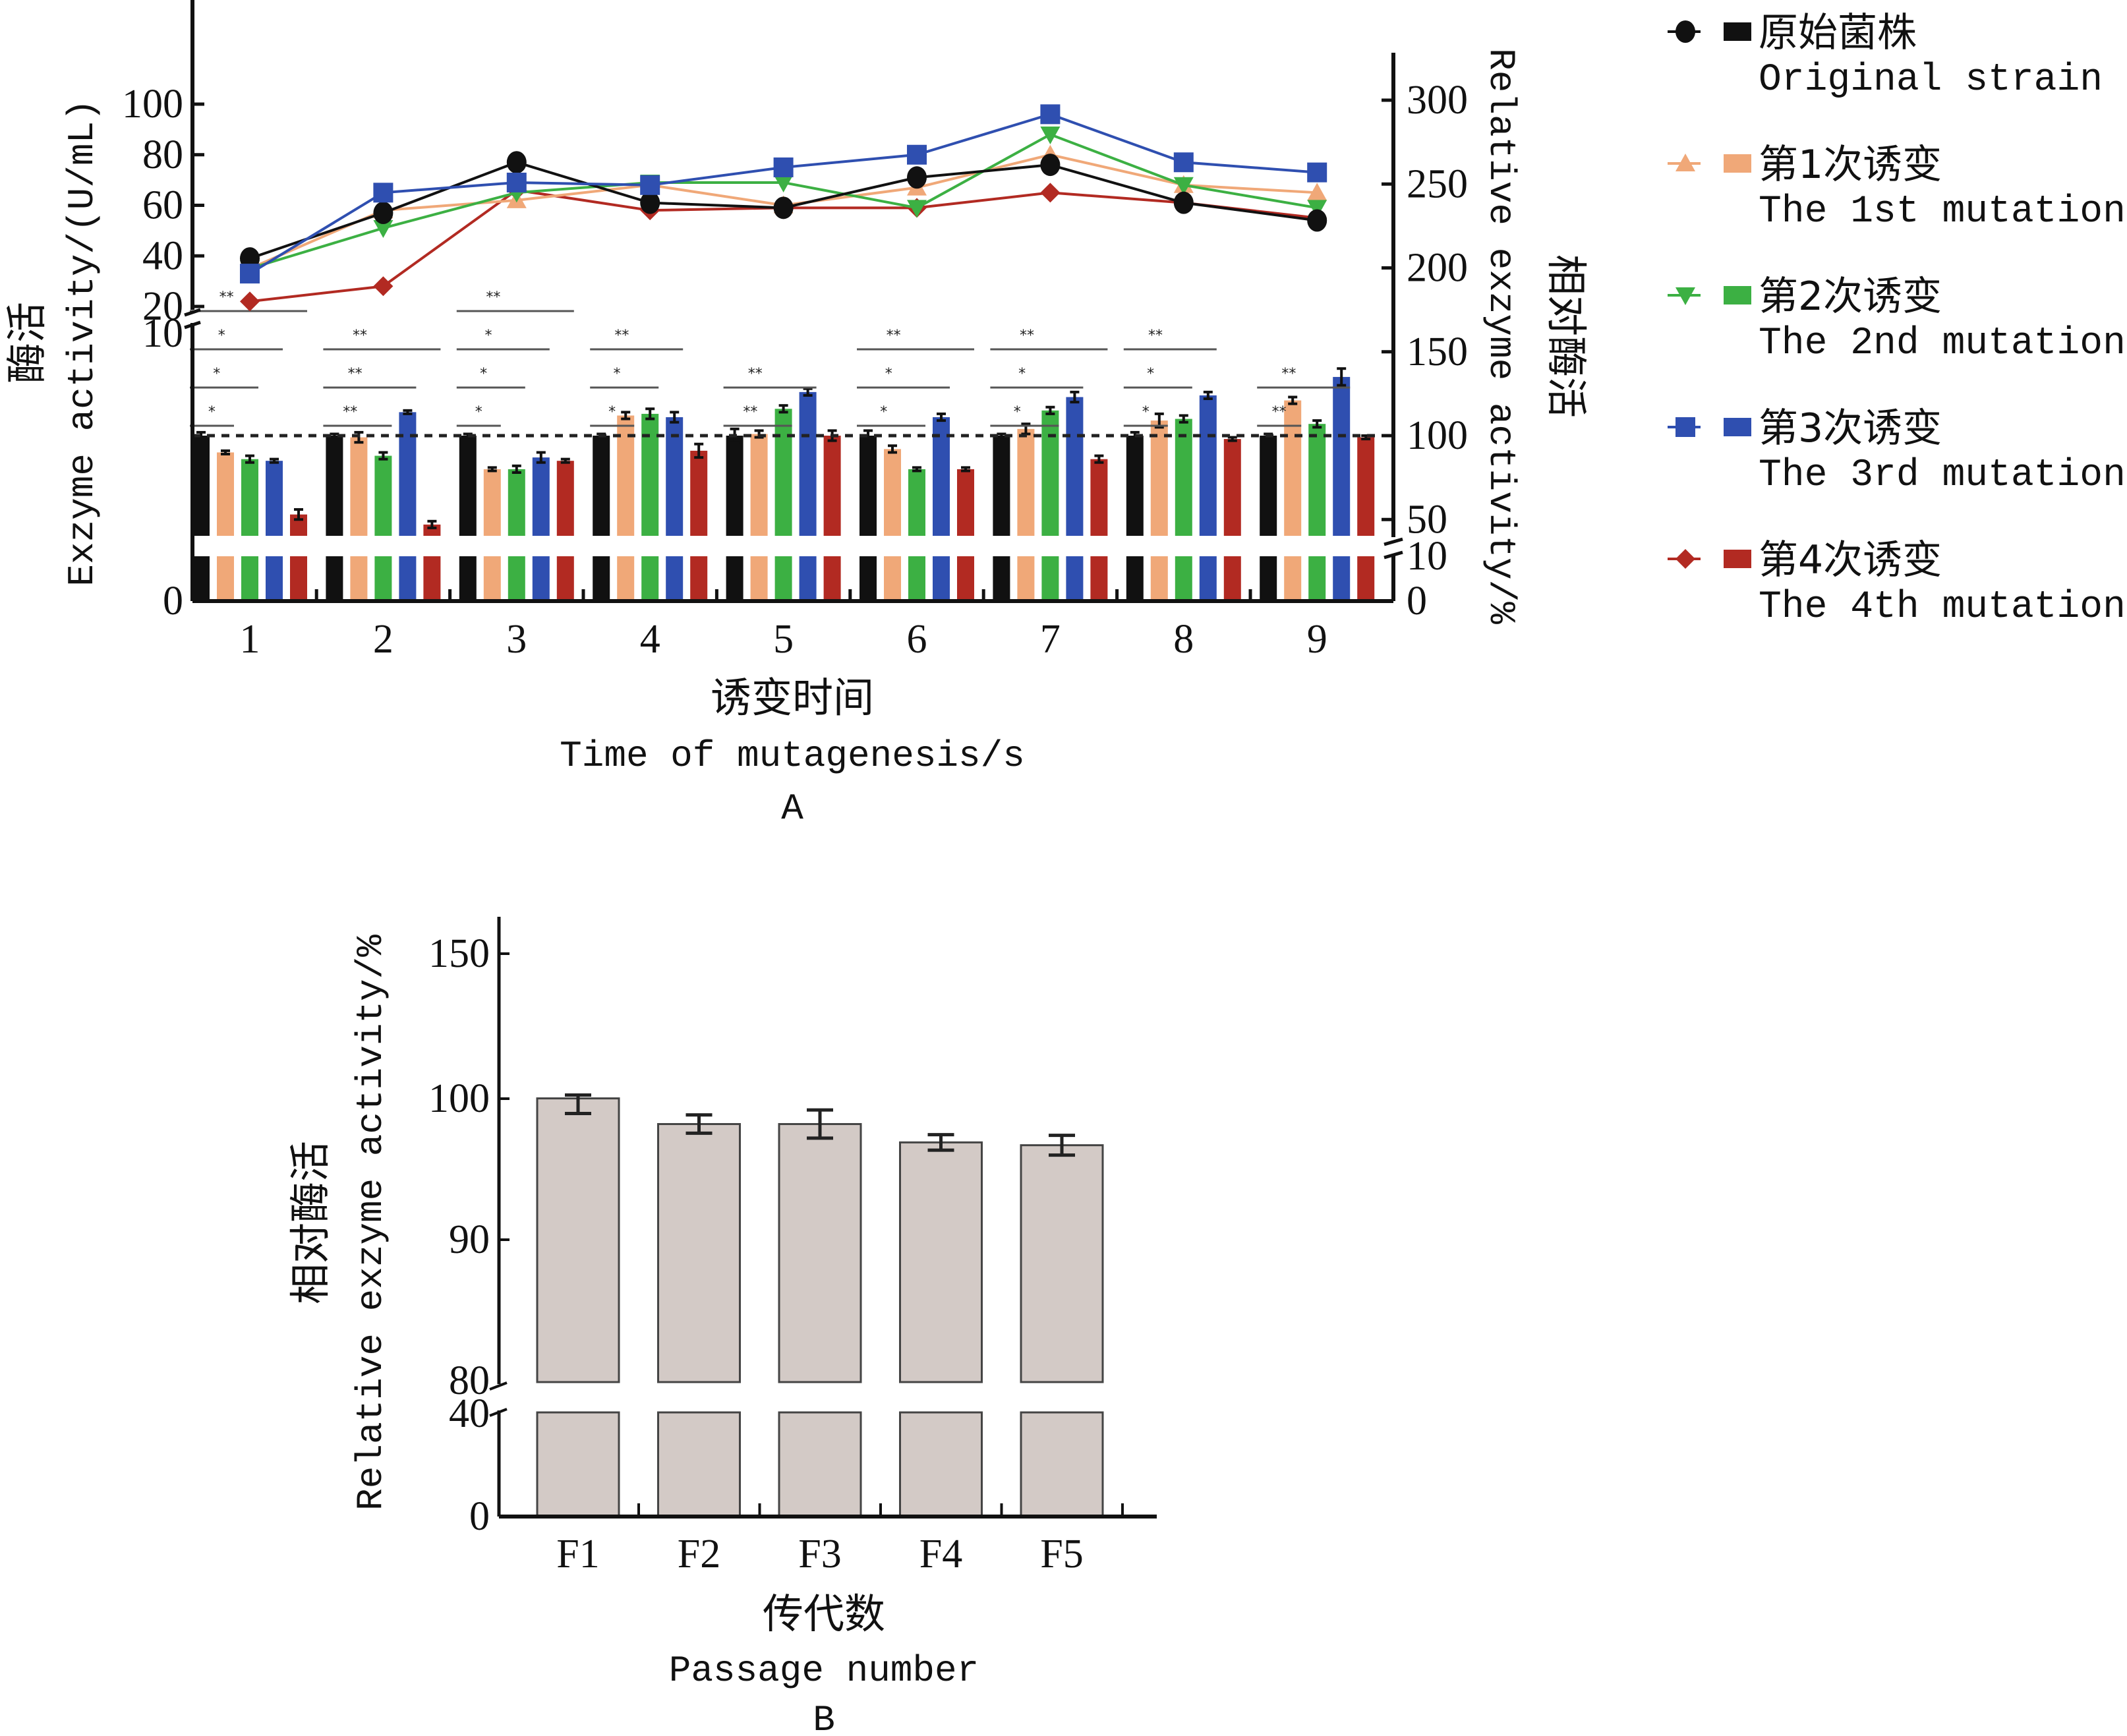 Image resolution: width=2127 pixels, height=1736 pixels. I want to click on left-tick-label: 80, so click(162, 154).